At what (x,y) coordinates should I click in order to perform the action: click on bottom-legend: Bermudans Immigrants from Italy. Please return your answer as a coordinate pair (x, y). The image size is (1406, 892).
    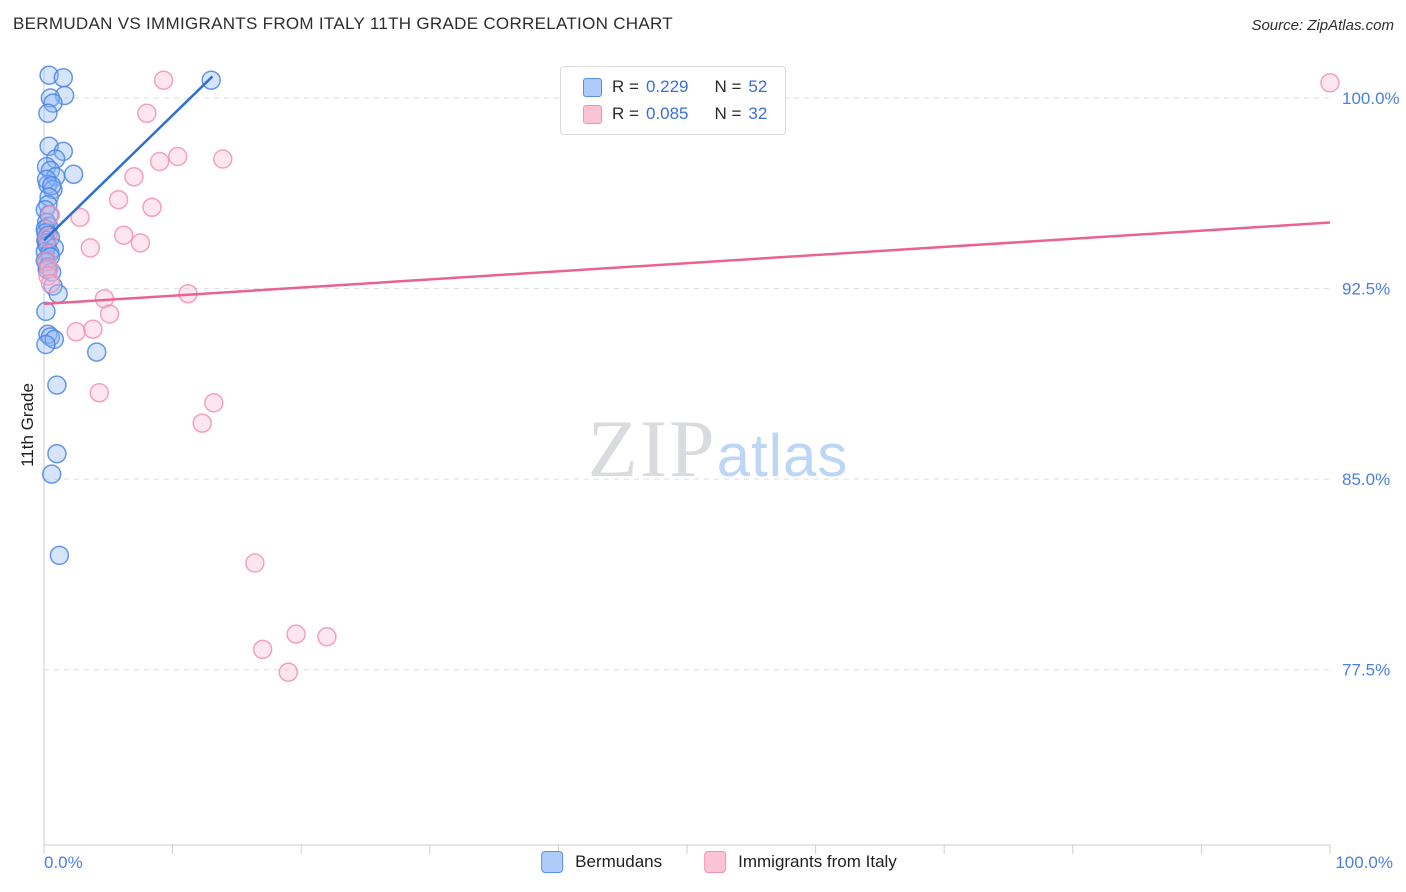
    Looking at the image, I should click on (719, 862).